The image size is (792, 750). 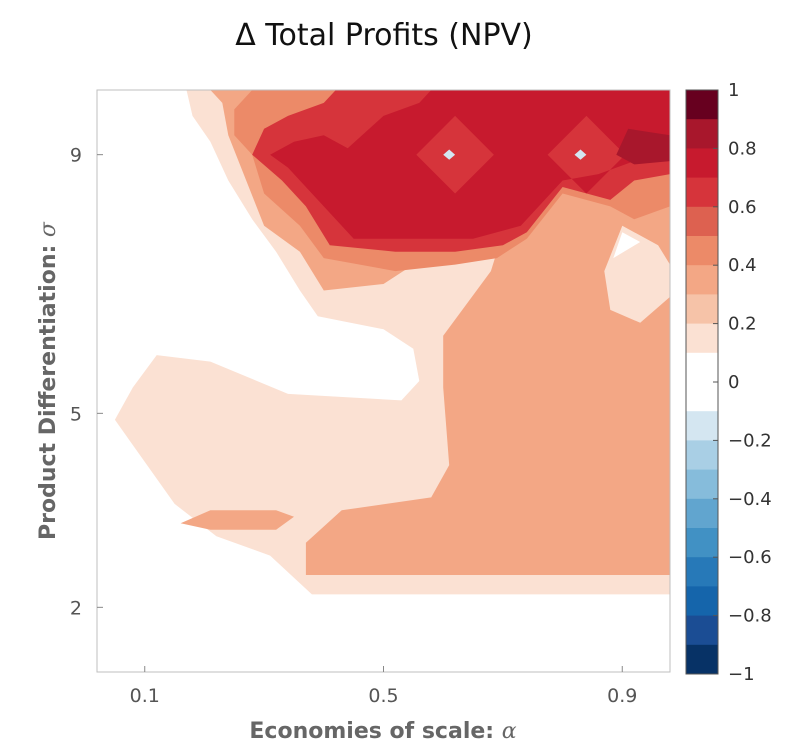 I want to click on colorbar-tick-label: 0, so click(x=733, y=382).